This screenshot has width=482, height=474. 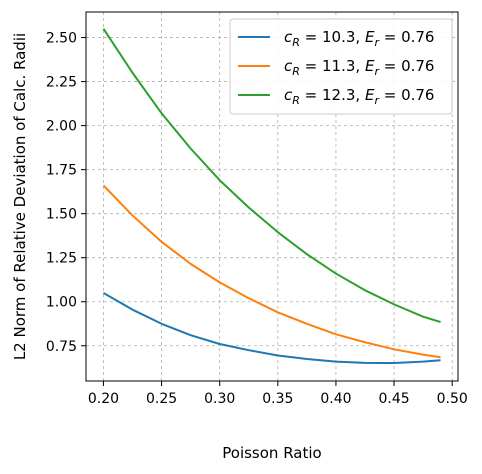 I want to click on y-axis-ticks: 0.75 1.00 1.25 1.50 1.75 2.00 2.25 2.50, so click(x=66, y=193).